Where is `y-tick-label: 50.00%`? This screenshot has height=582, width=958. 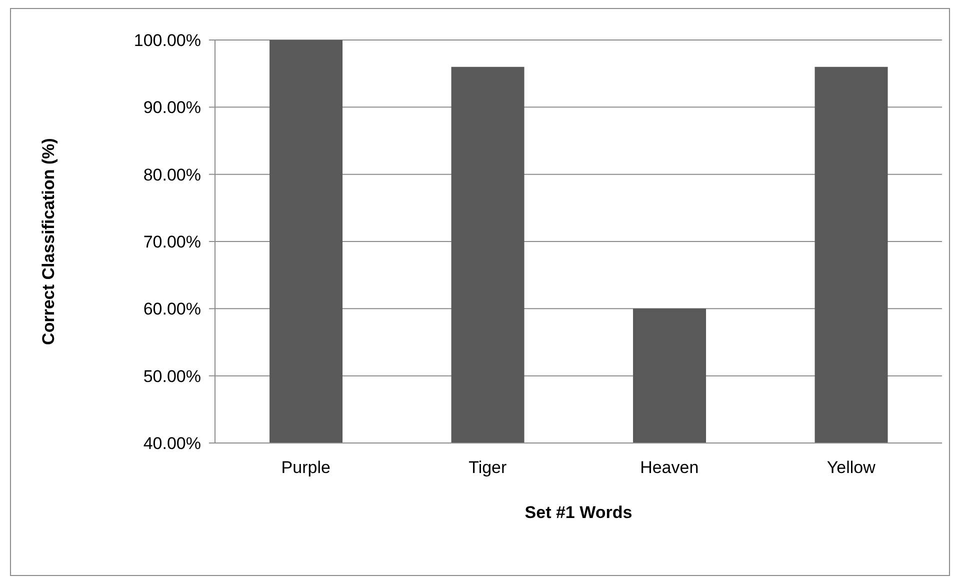
y-tick-label: 50.00% is located at coordinates (172, 376).